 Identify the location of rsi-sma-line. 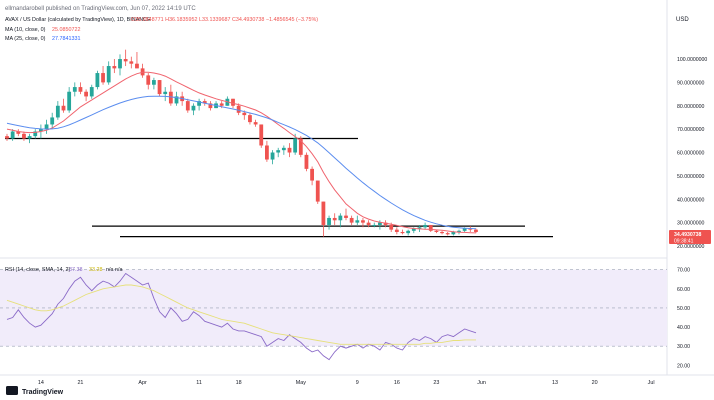
(241, 314).